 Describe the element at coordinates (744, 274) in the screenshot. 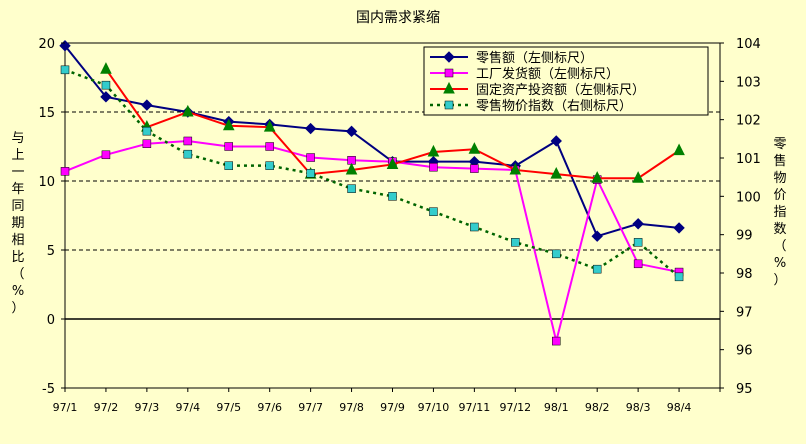

I see `y2-tick-label: 98` at that location.